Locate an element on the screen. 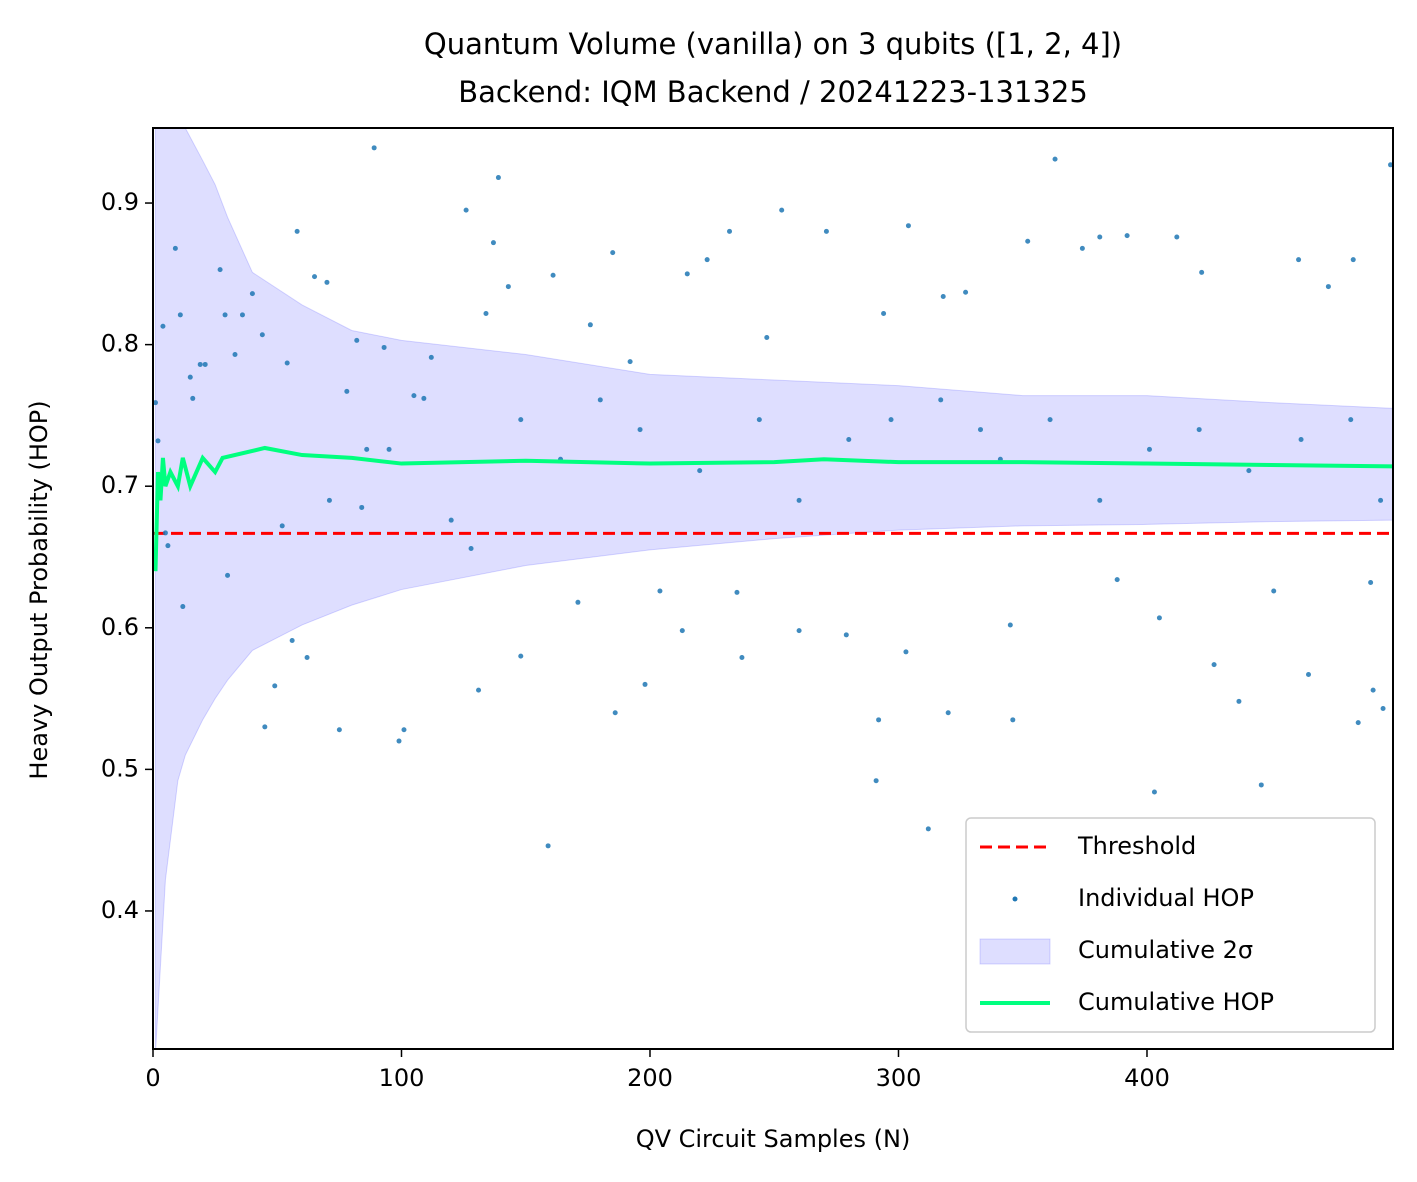 This screenshot has width=1417, height=1182. cumulative-line is located at coordinates (773, 508).